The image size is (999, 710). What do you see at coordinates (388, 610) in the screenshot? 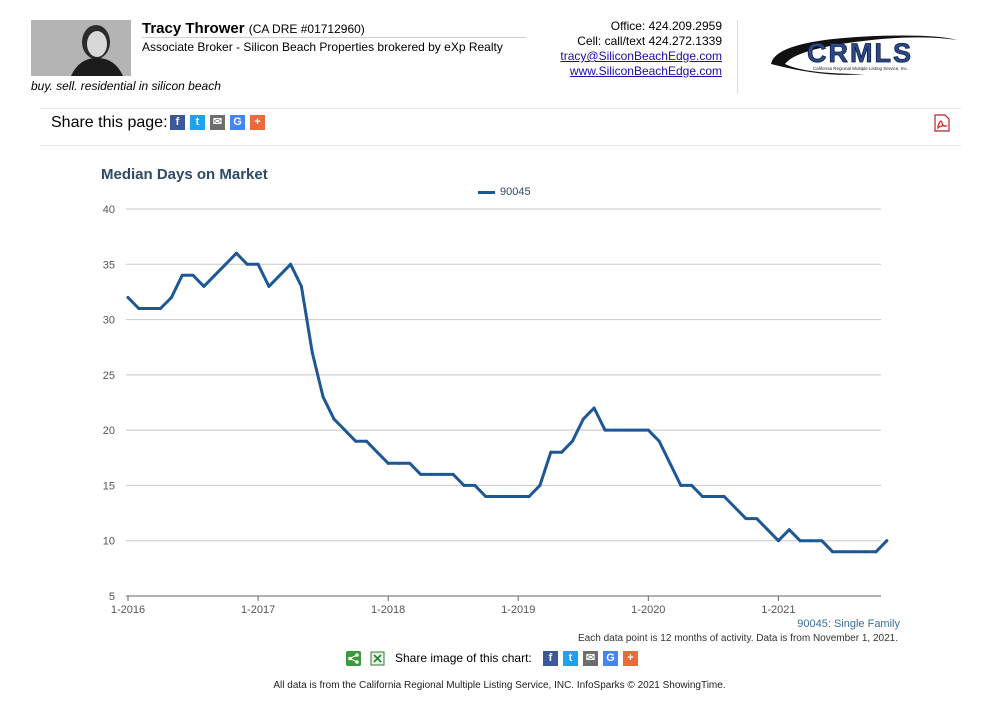
I see `x-tick-label: 1-2018` at bounding box center [388, 610].